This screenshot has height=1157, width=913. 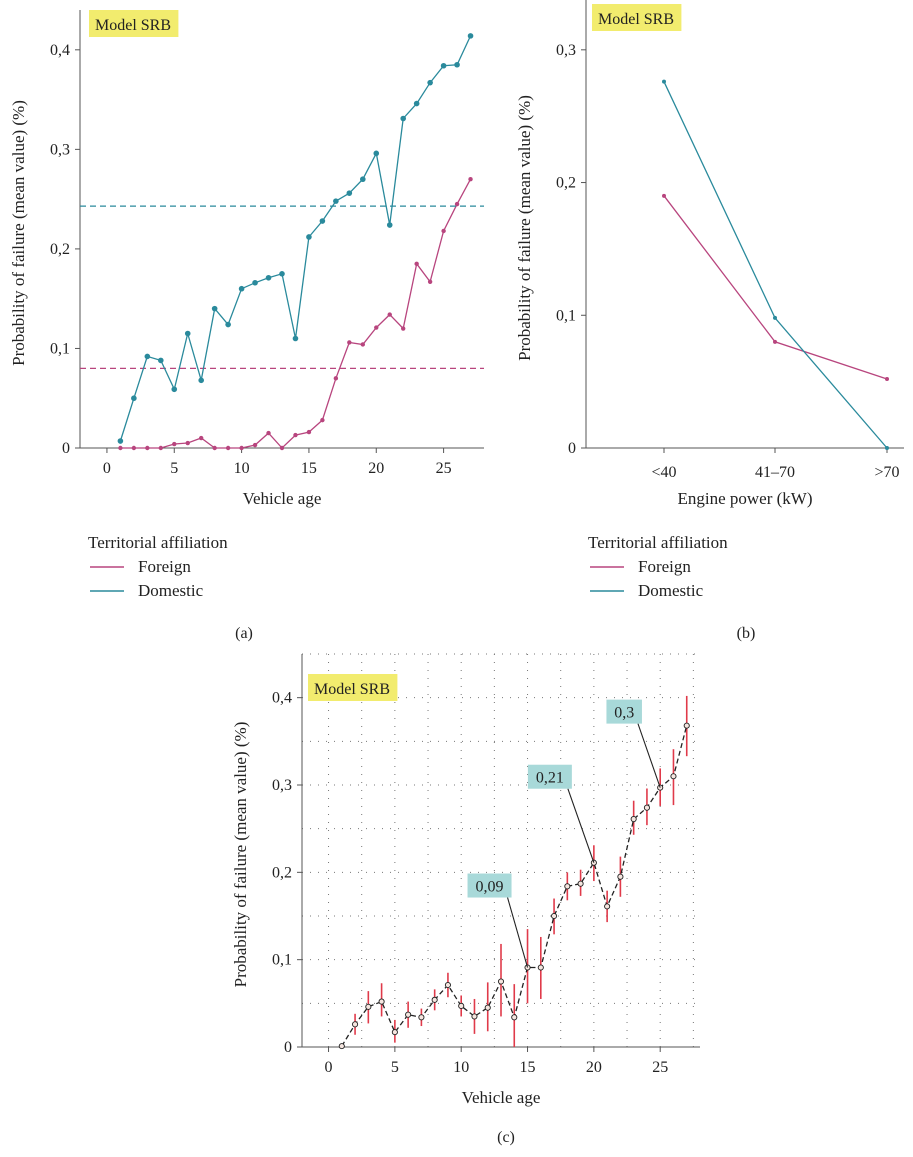 I want to click on x-axis-title: Vehicle age, so click(x=501, y=1097).